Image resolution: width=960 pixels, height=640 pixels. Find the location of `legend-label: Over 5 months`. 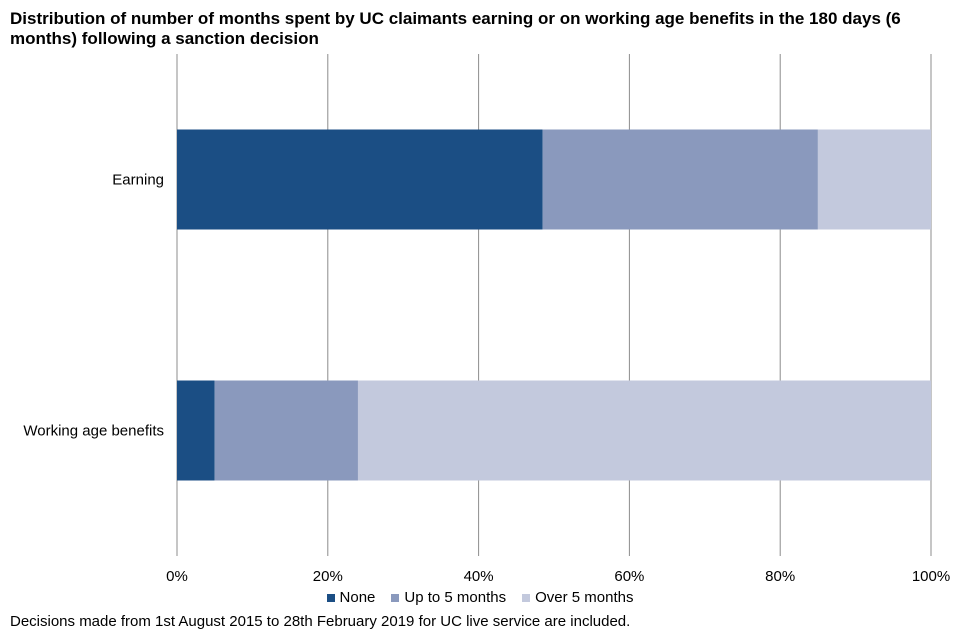

legend-label: Over 5 months is located at coordinates (584, 597).